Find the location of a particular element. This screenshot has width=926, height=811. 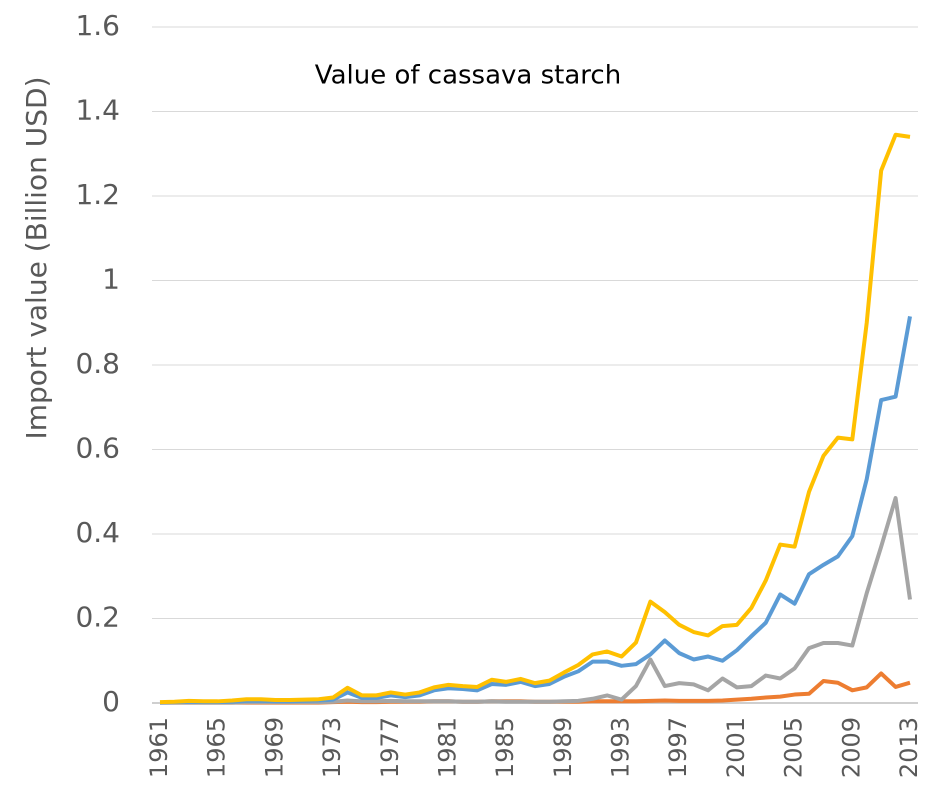

y-axis-label: Import value (Billion USD) is located at coordinates (36, 258).